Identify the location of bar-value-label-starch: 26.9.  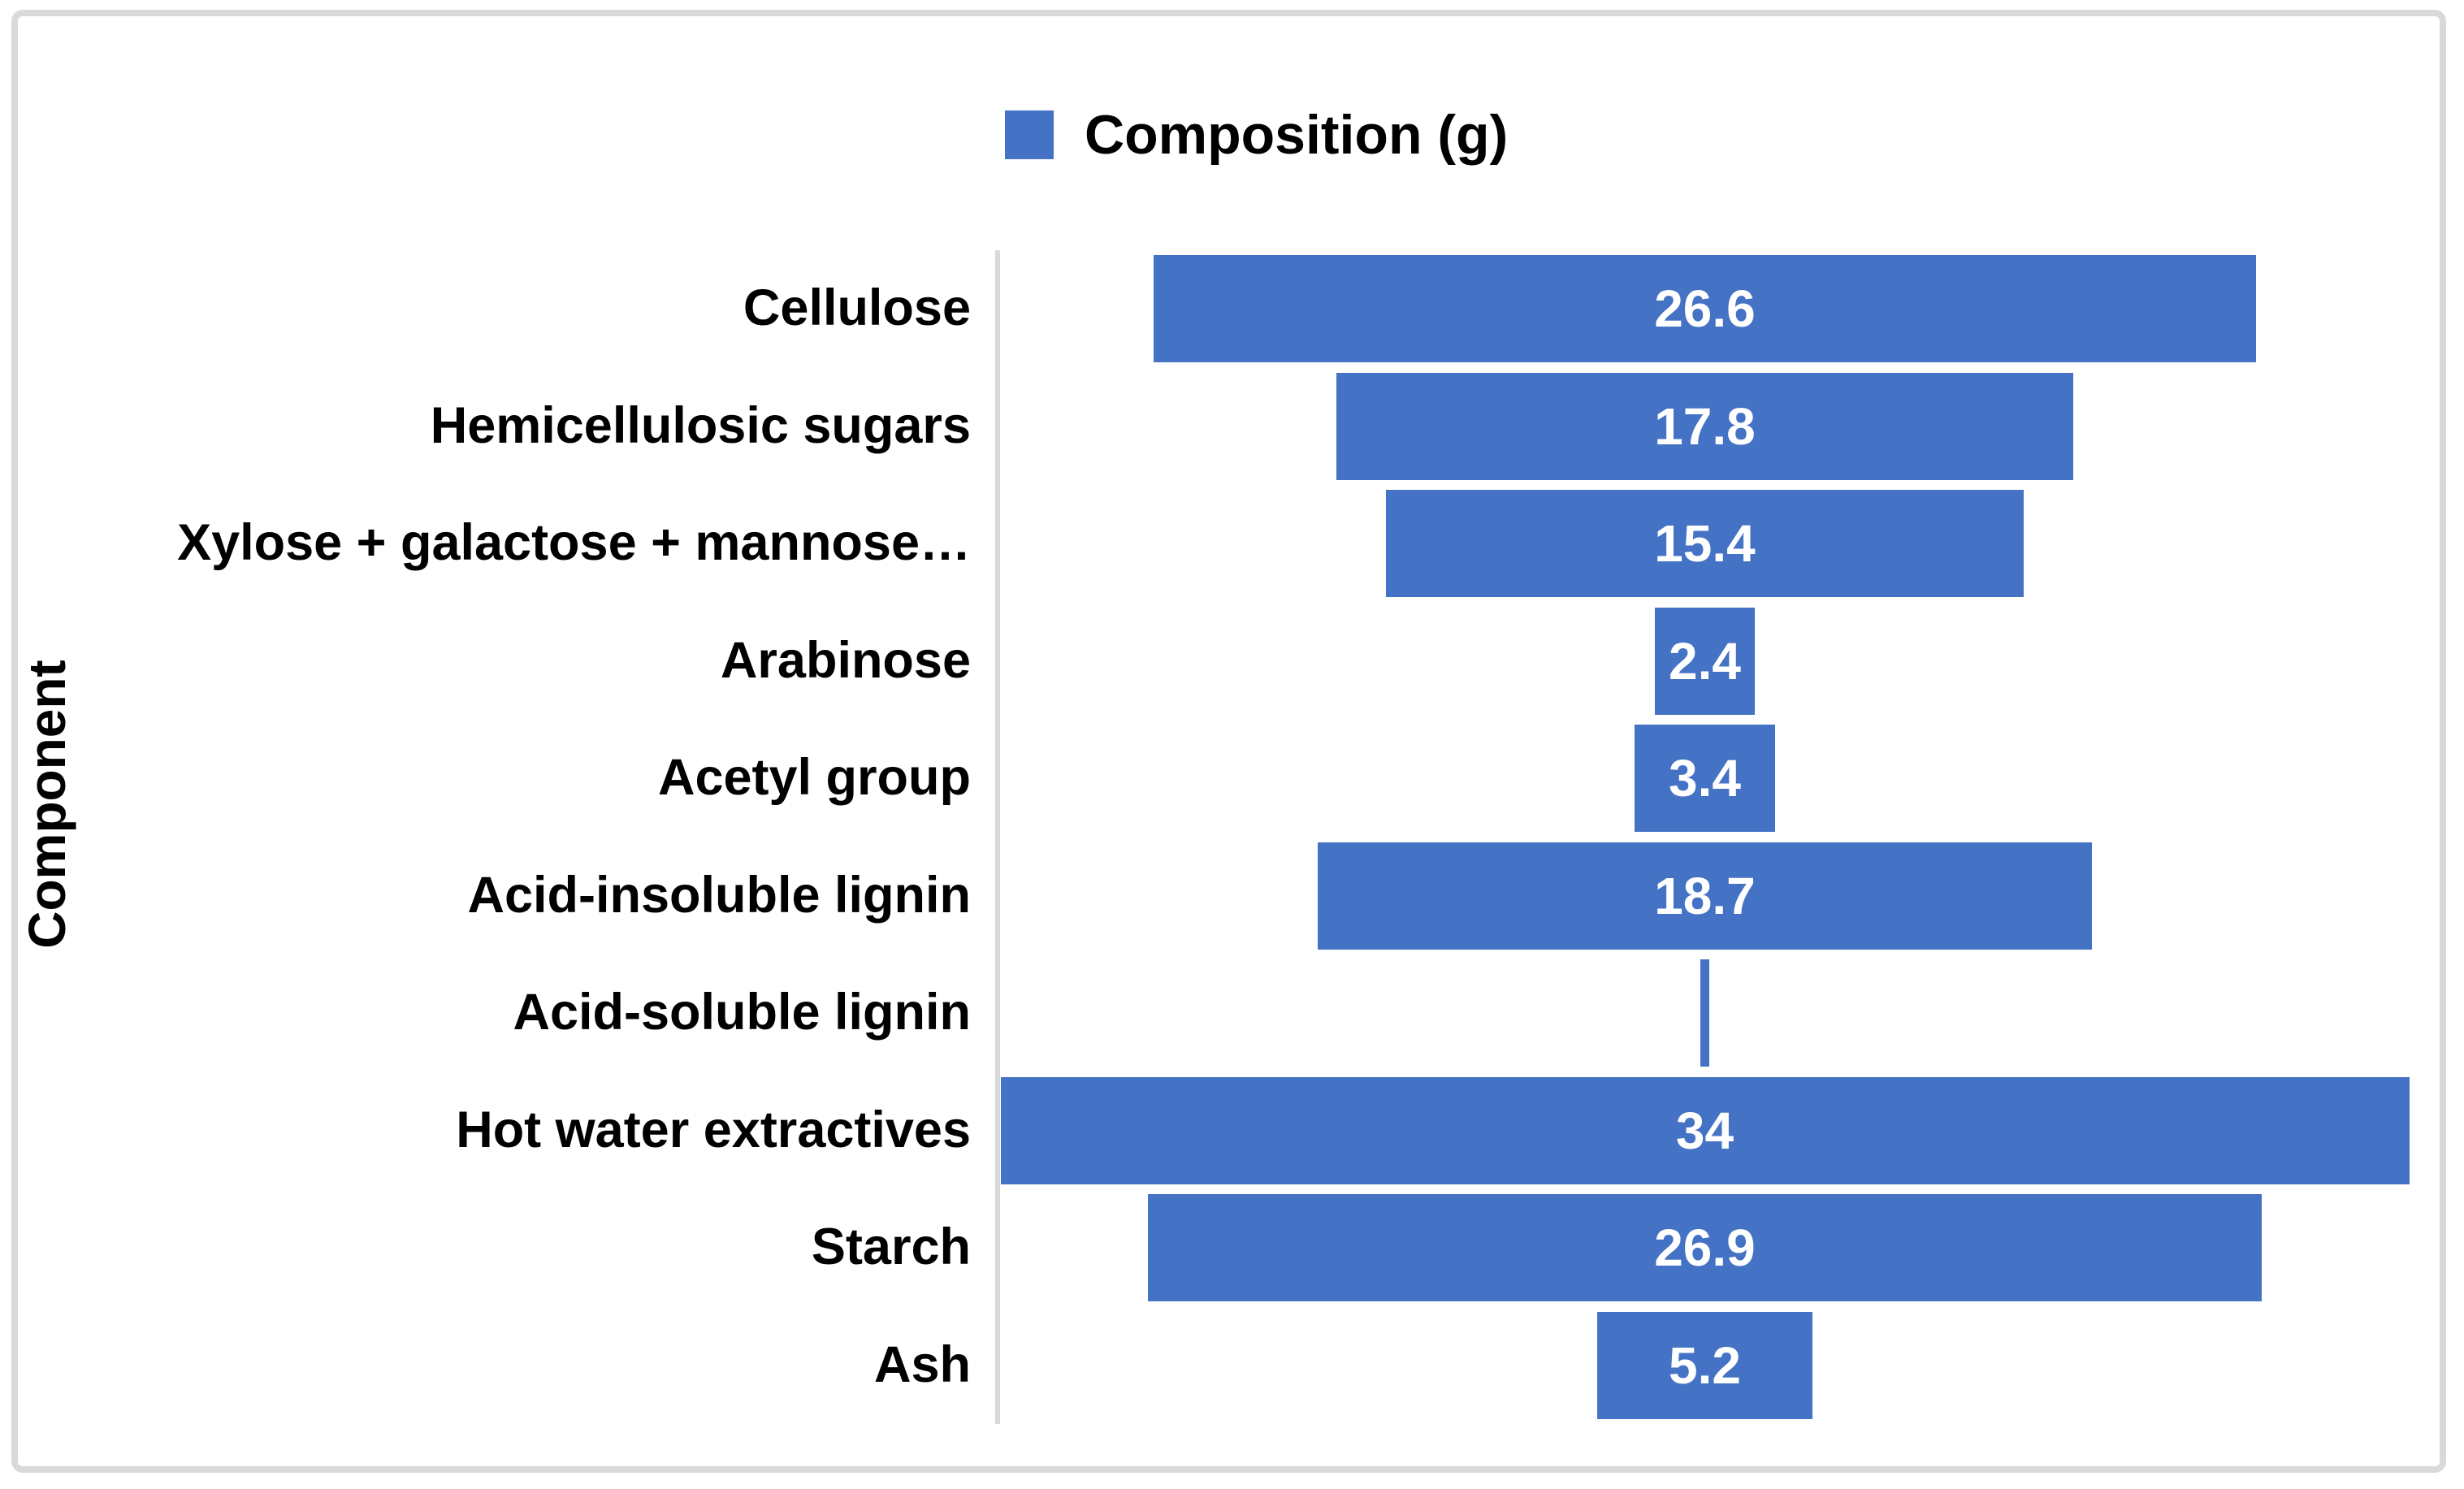
(1705, 1248).